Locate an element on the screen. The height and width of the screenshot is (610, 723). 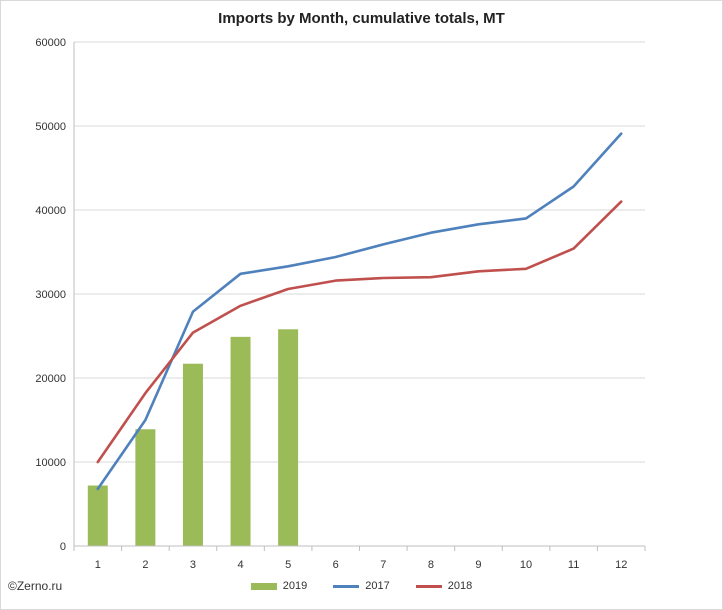
legend-item-2019: 2019 is located at coordinates (279, 586).